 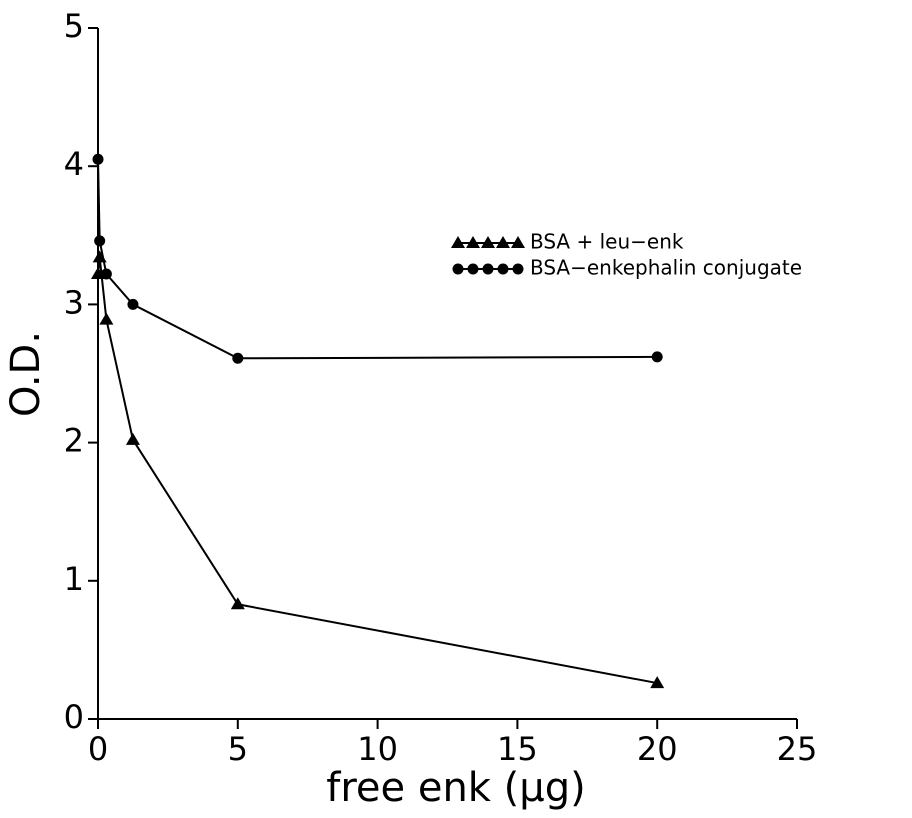 I want to click on x-tick-label: 0, so click(x=98, y=749).